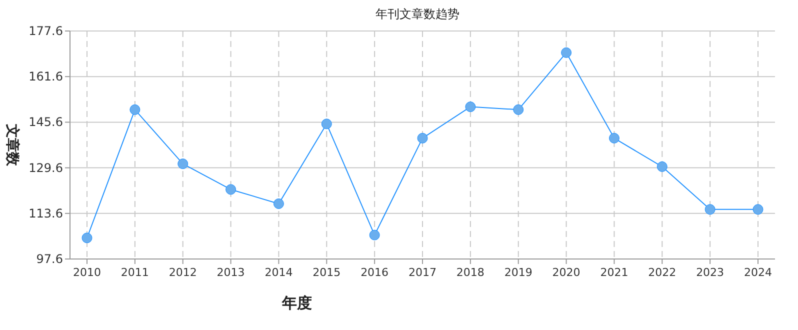  Describe the element at coordinates (662, 272) in the screenshot. I see `x-tick-label: 2022` at that location.